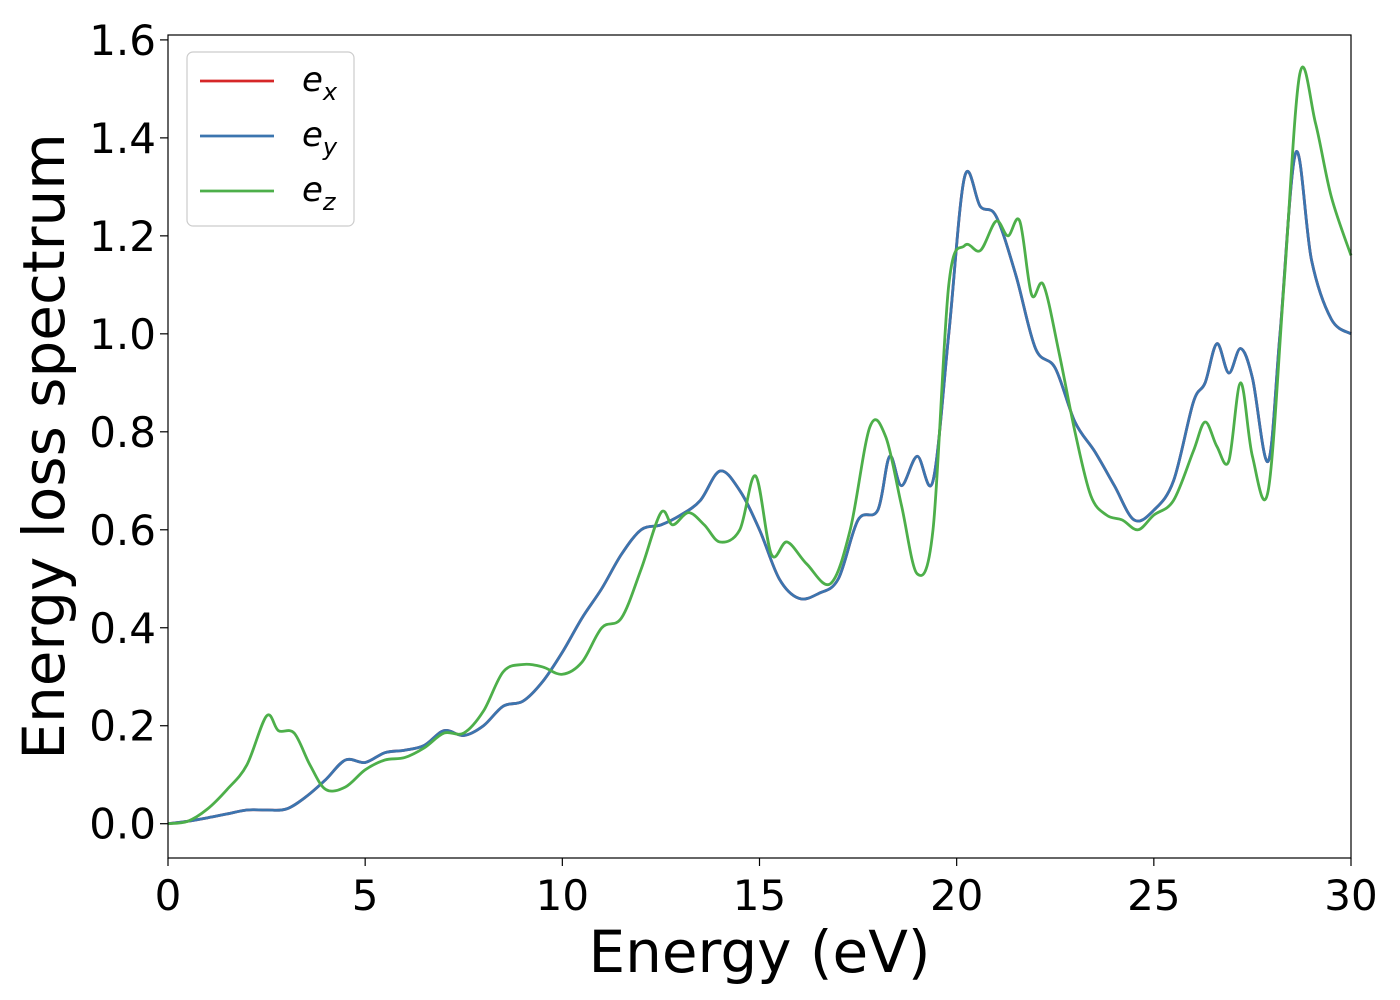  Describe the element at coordinates (122, 138) in the screenshot. I see `y-tick-label: 1.4` at that location.